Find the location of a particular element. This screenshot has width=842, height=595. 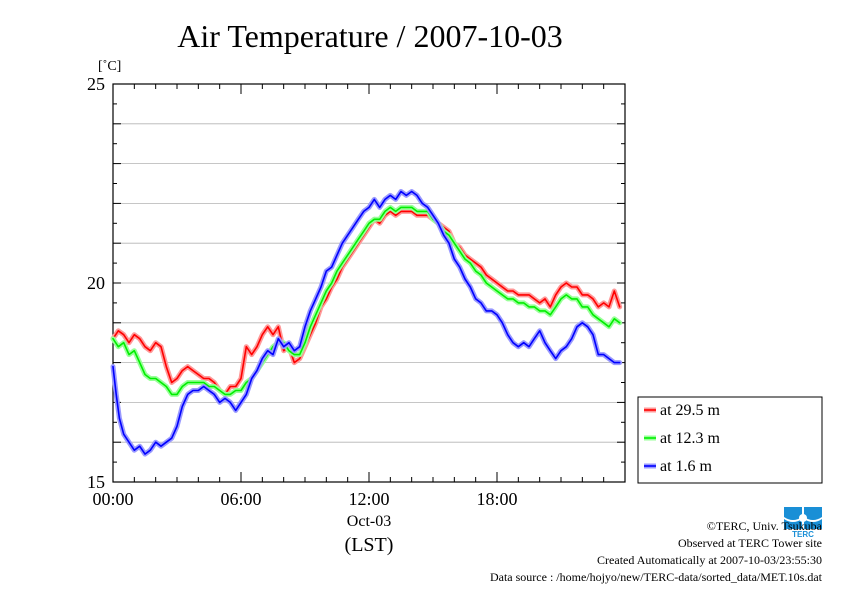

legend-label: at 29.5 m is located at coordinates (690, 410).